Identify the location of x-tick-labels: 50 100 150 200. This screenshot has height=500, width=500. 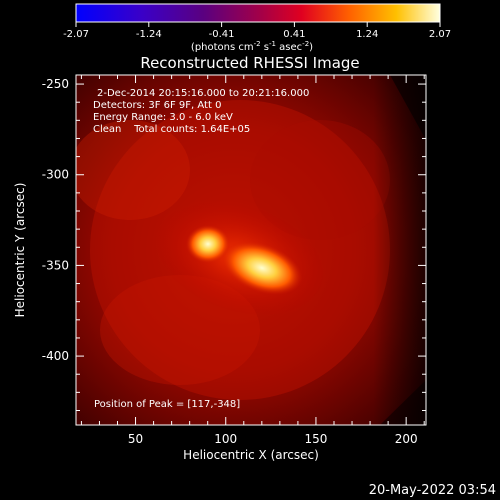
(273, 439).